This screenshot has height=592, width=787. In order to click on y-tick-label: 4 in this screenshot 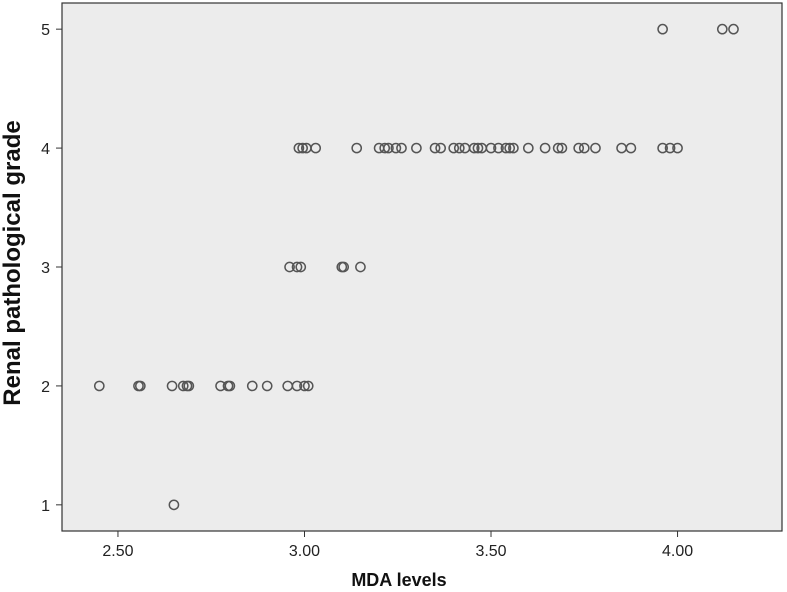, I will do `click(45, 149)`.